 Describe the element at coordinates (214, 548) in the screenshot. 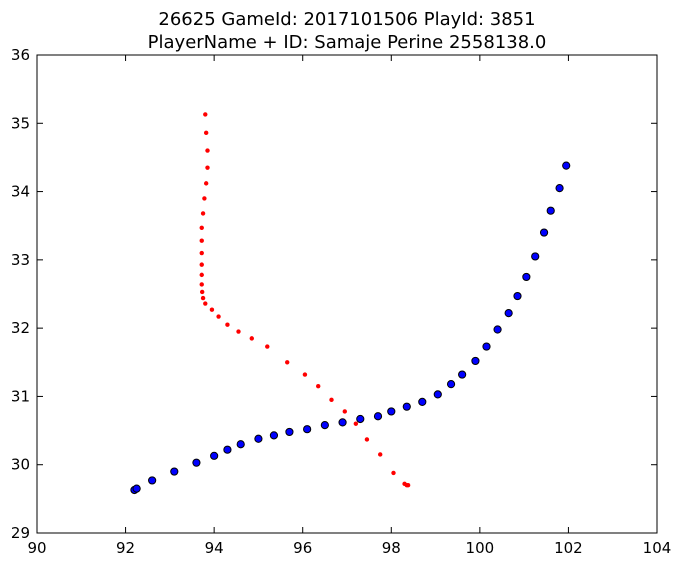

I see `x-tick-label: 94` at that location.